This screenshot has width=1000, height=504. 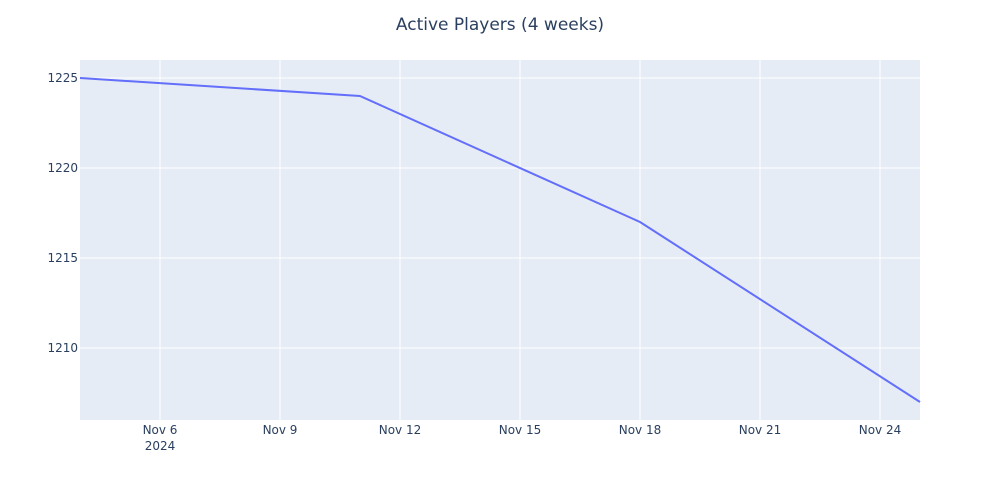 I want to click on x-tick-label: Nov 6, so click(x=160, y=430).